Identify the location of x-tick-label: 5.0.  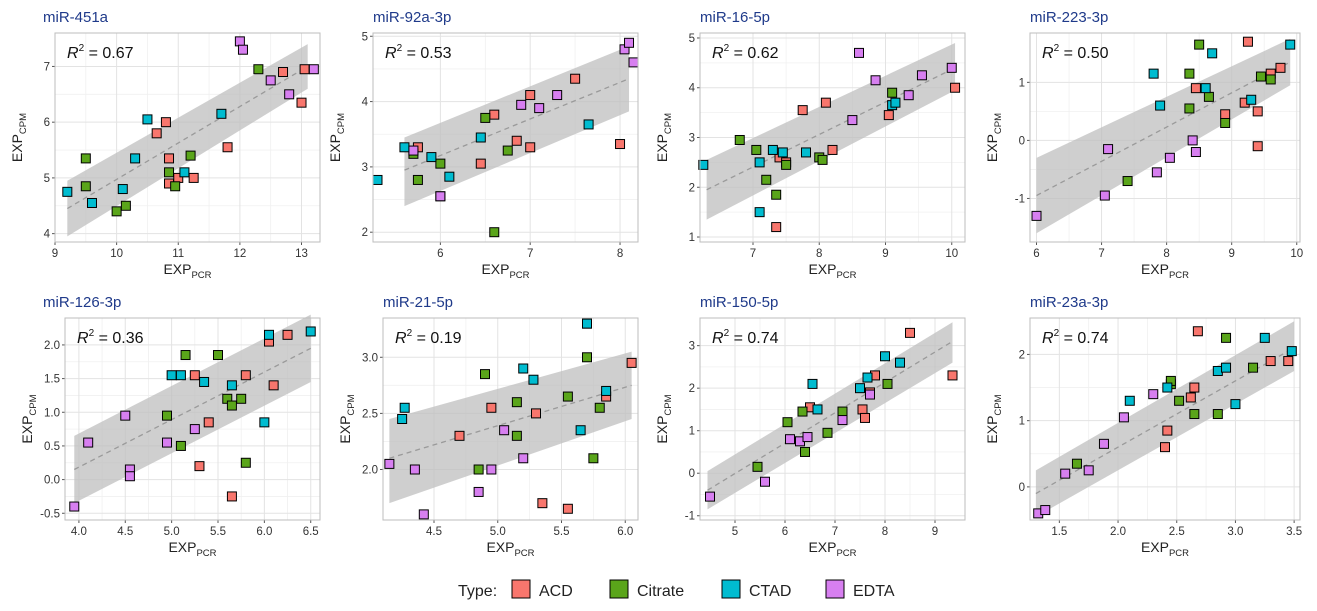
(498, 532).